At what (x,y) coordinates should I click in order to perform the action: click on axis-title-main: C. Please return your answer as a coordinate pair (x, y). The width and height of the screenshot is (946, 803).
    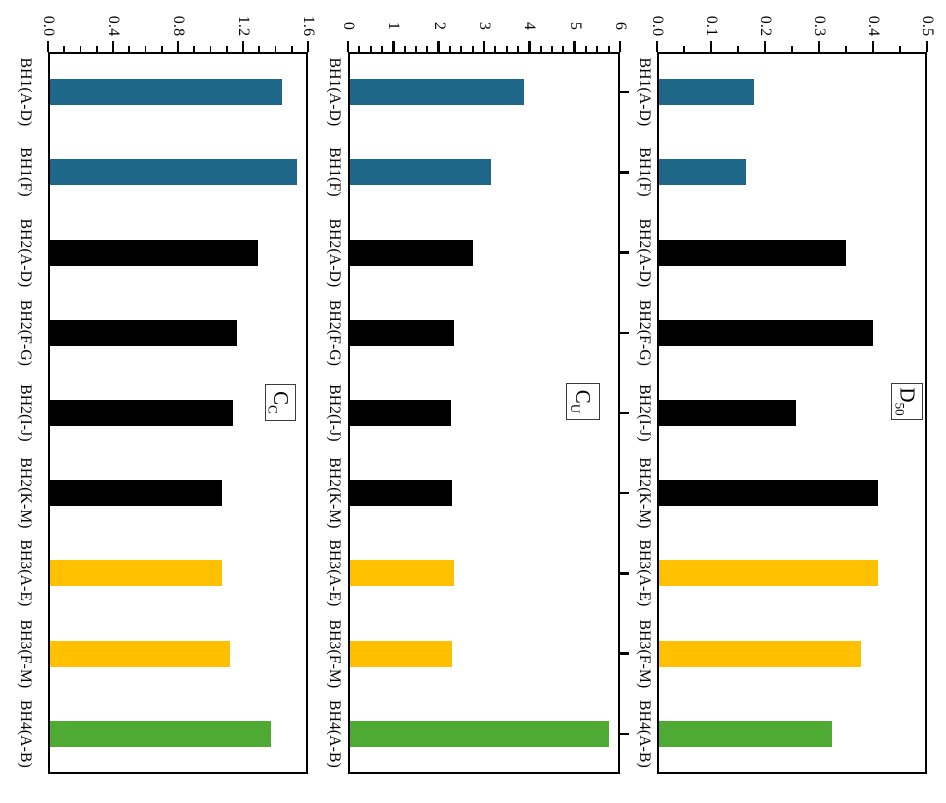
    Looking at the image, I should click on (583, 396).